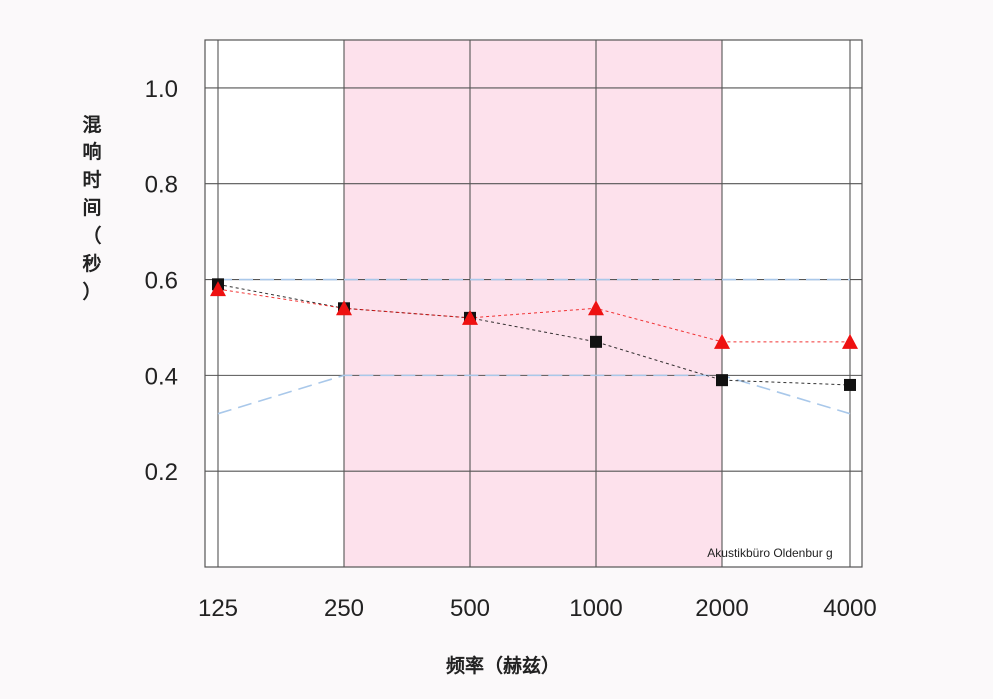 This screenshot has height=699, width=993. What do you see at coordinates (218, 608) in the screenshot?
I see `x-tick-label: 125` at bounding box center [218, 608].